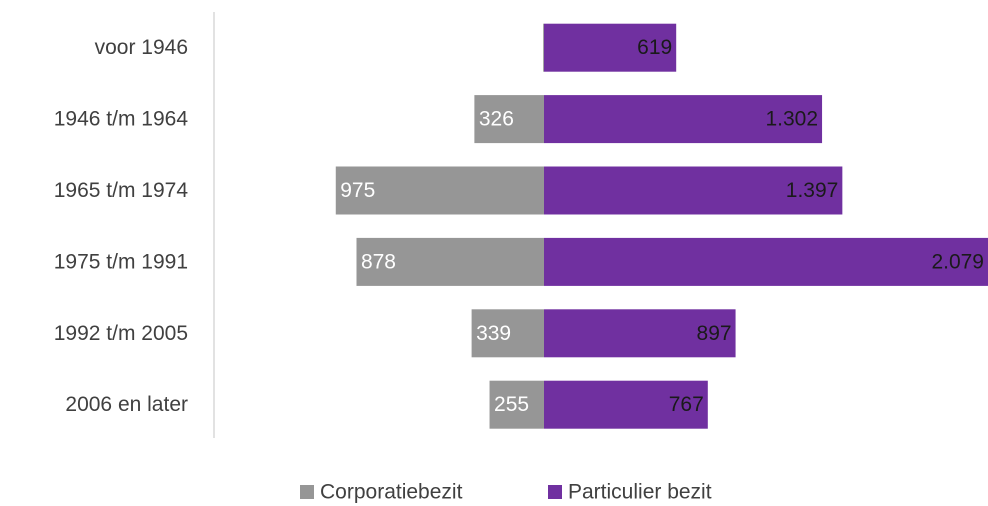  I want to click on data-label: 2.079, so click(957, 261).